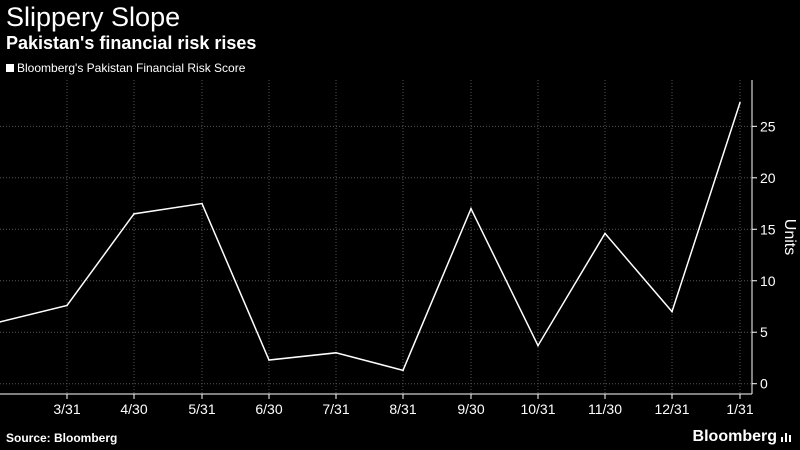  Describe the element at coordinates (764, 332) in the screenshot. I see `y-tick-label: 5` at that location.